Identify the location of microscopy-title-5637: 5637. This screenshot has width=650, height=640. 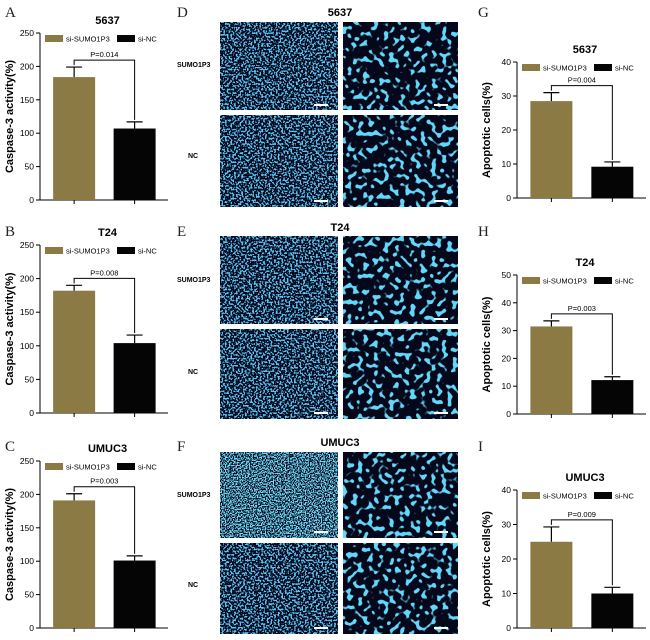
(340, 13).